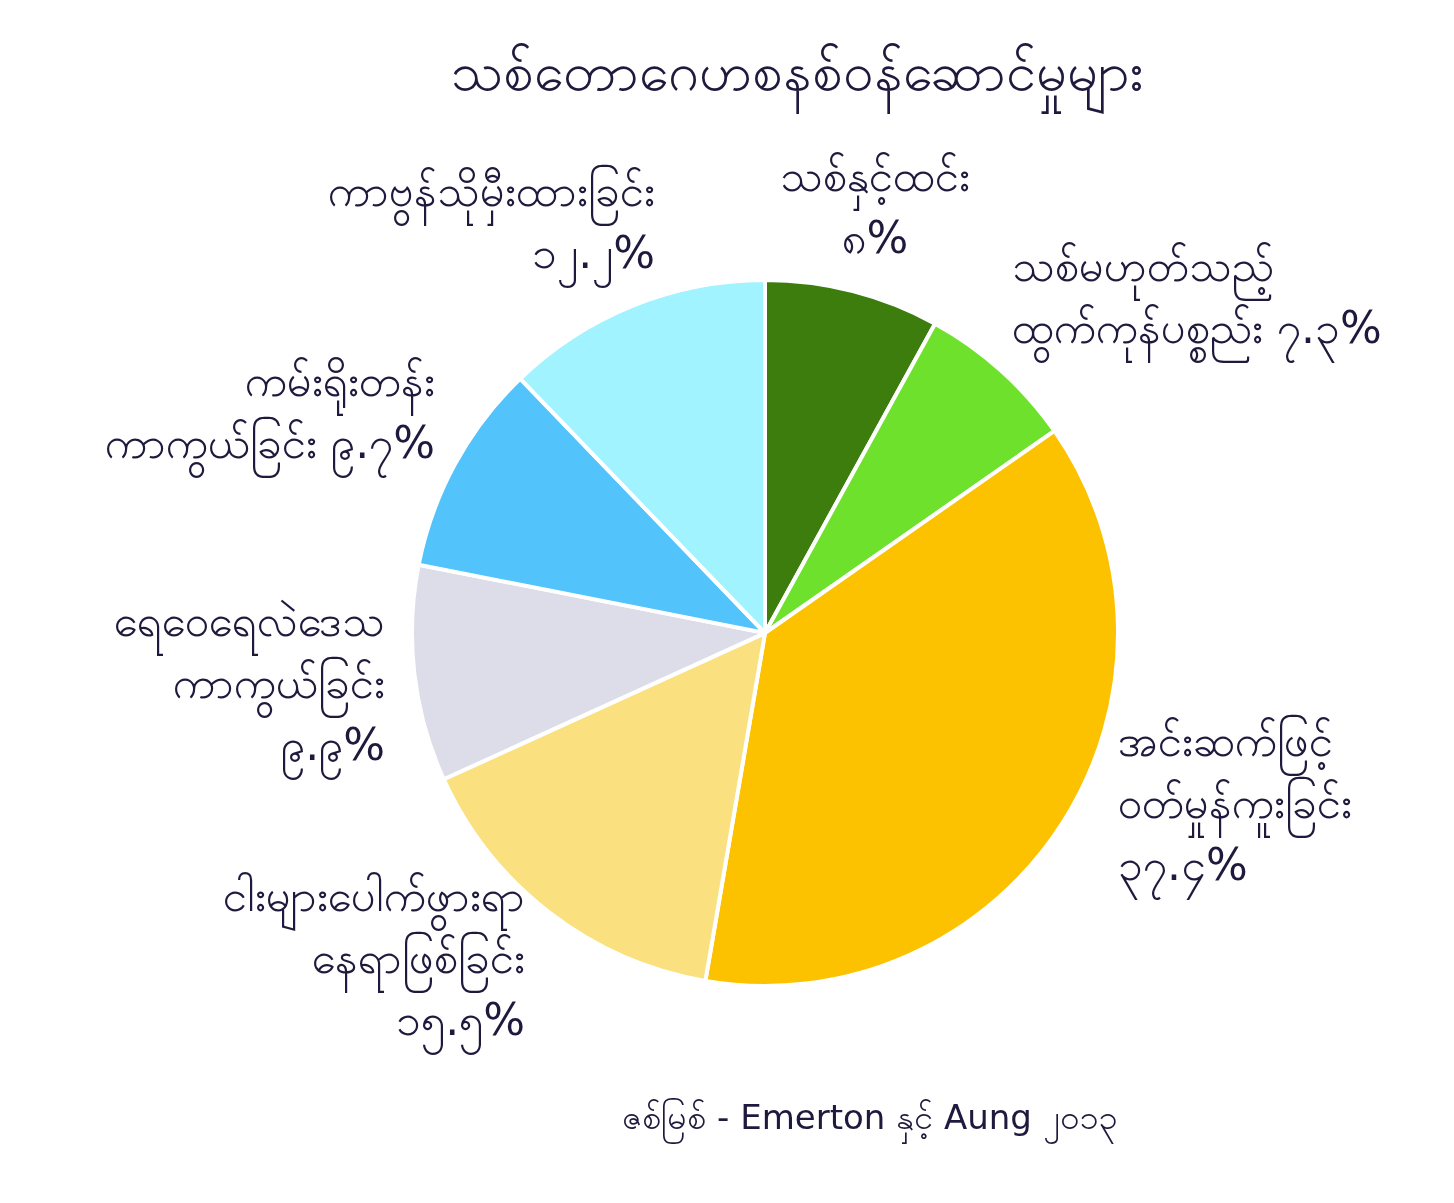  Describe the element at coordinates (593, 258) in the screenshot. I see `data-label: ၁၂.၂%` at that location.